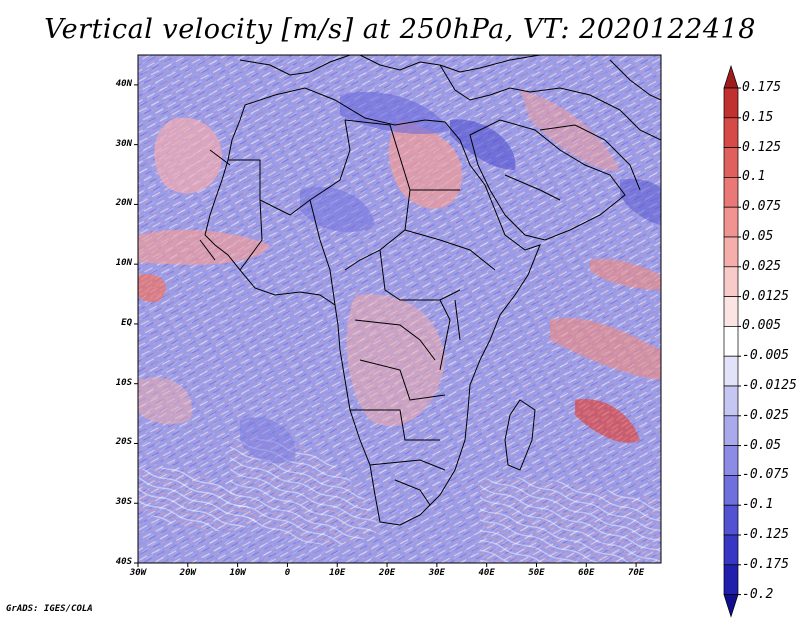 This screenshot has width=800, height=618. I want to click on lat-label: 30N, so click(123, 143).